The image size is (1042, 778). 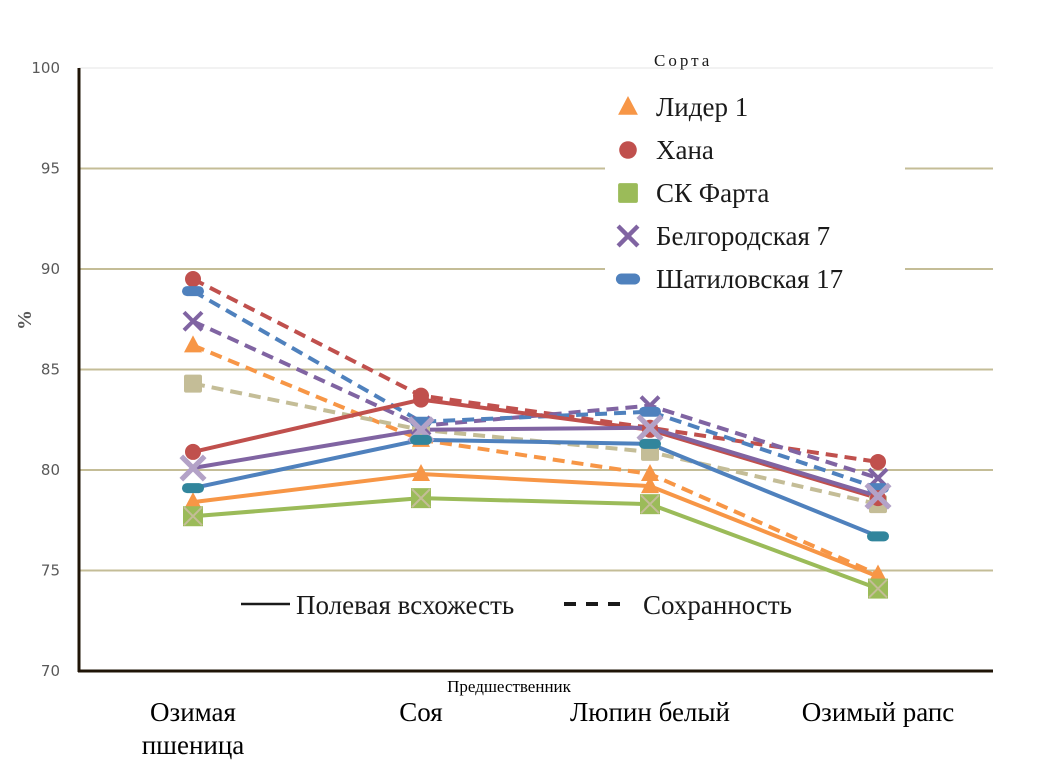 I want to click on legend-item: СК Фарта, so click(x=693, y=193).